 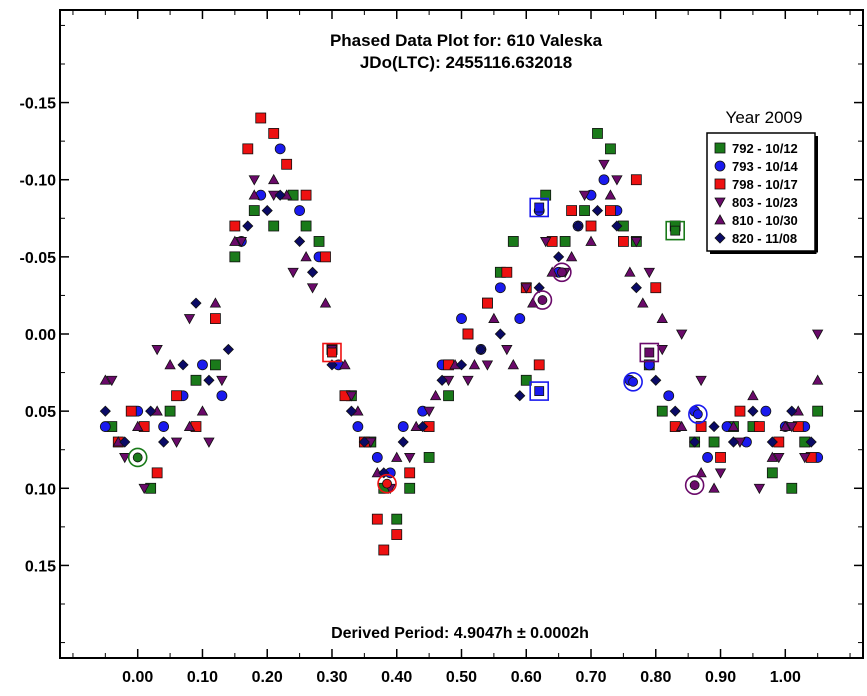 I want to click on x-tick-label: 0.40, so click(x=396, y=677).